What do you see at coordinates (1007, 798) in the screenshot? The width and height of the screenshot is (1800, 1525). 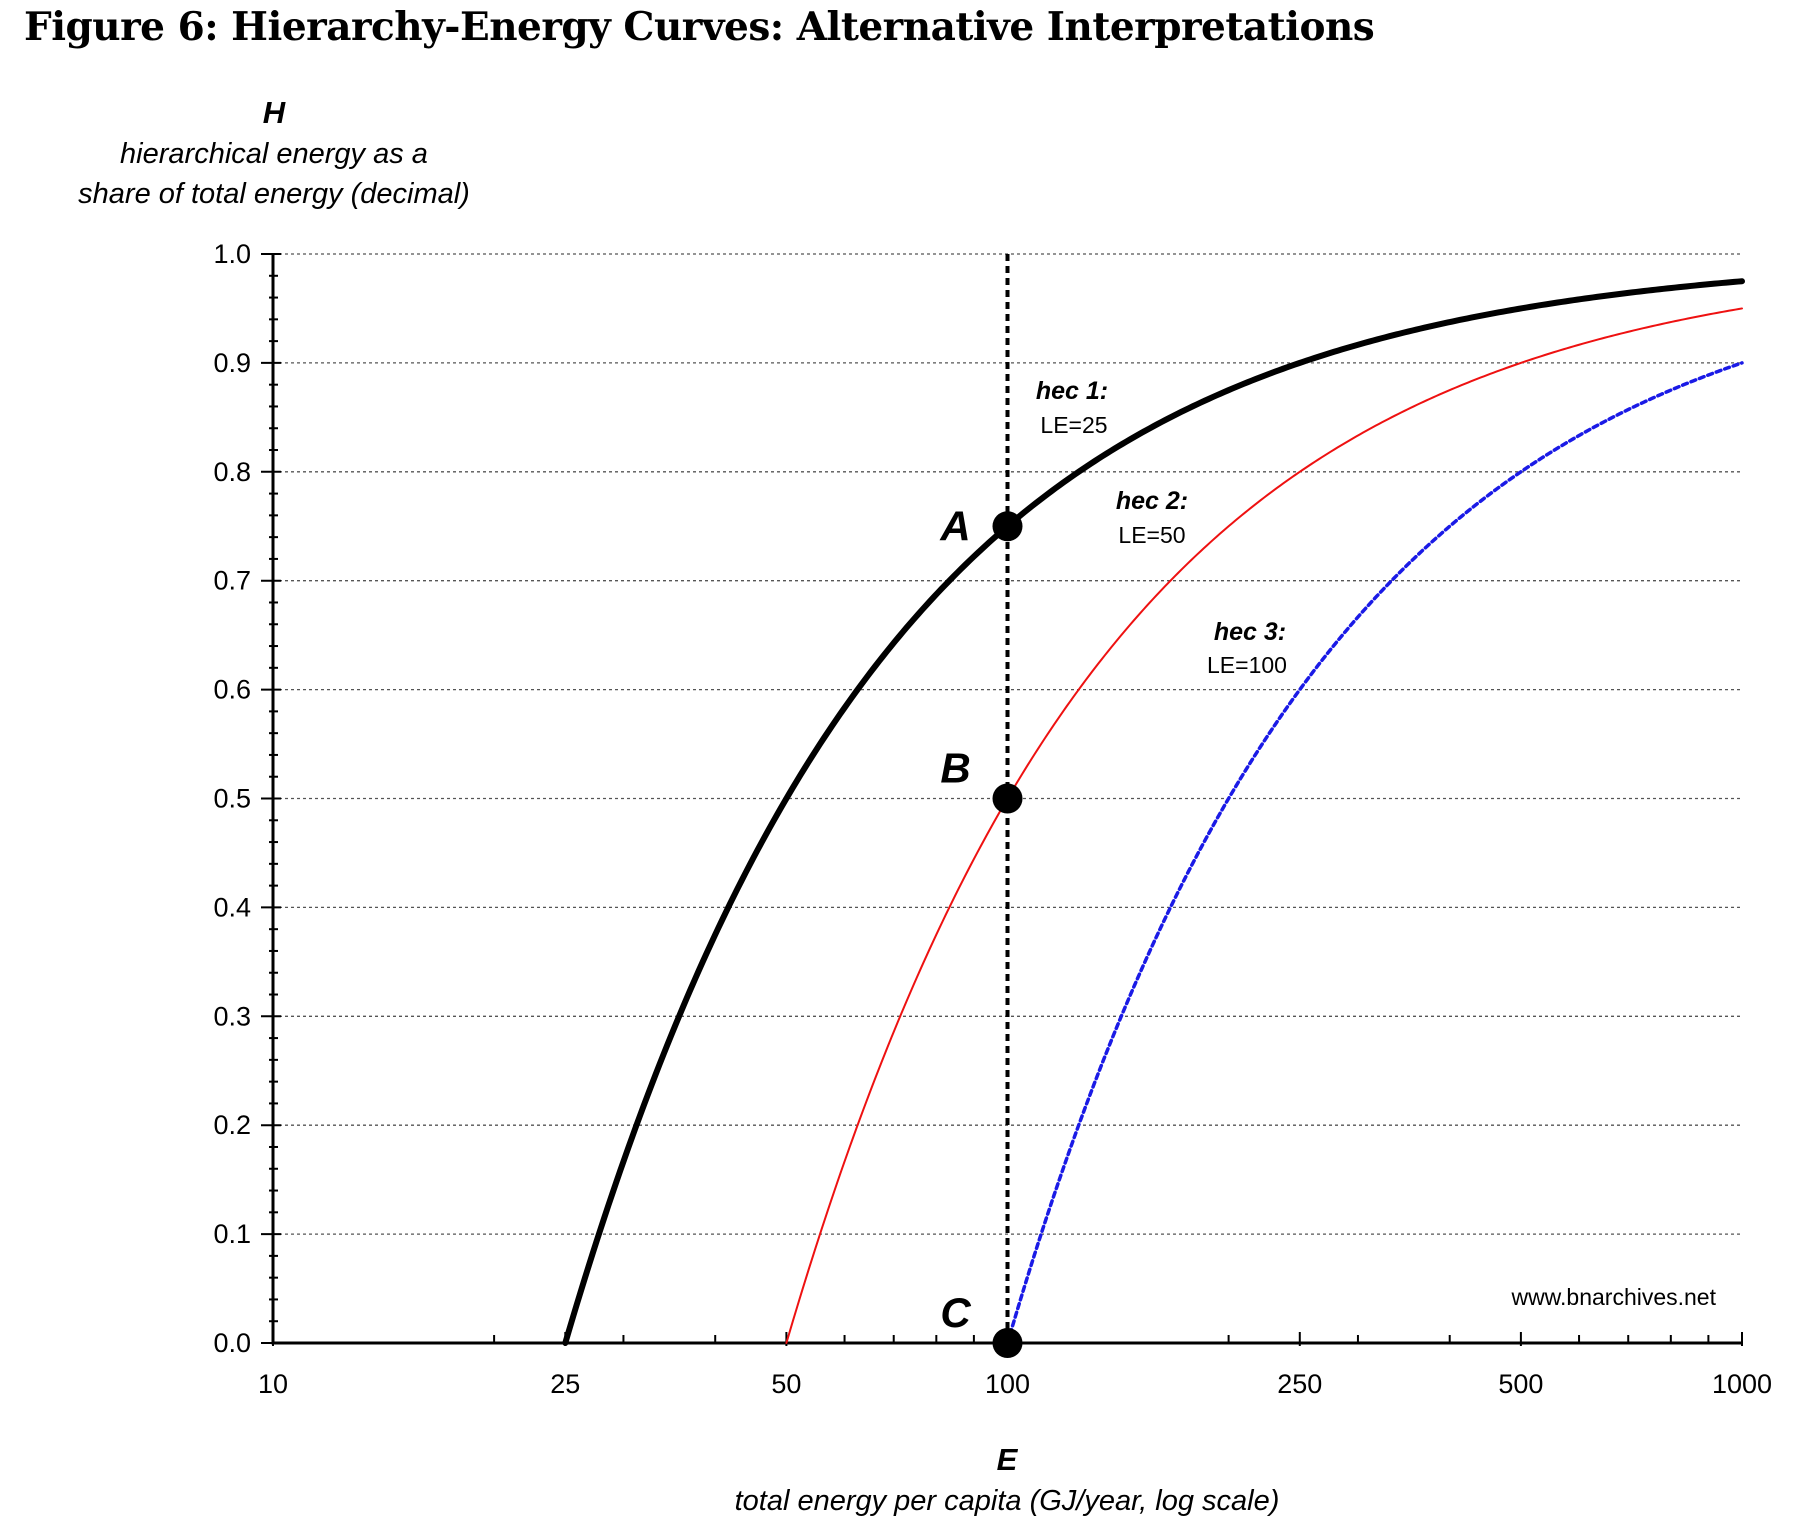 I see `point-b-marker` at bounding box center [1007, 798].